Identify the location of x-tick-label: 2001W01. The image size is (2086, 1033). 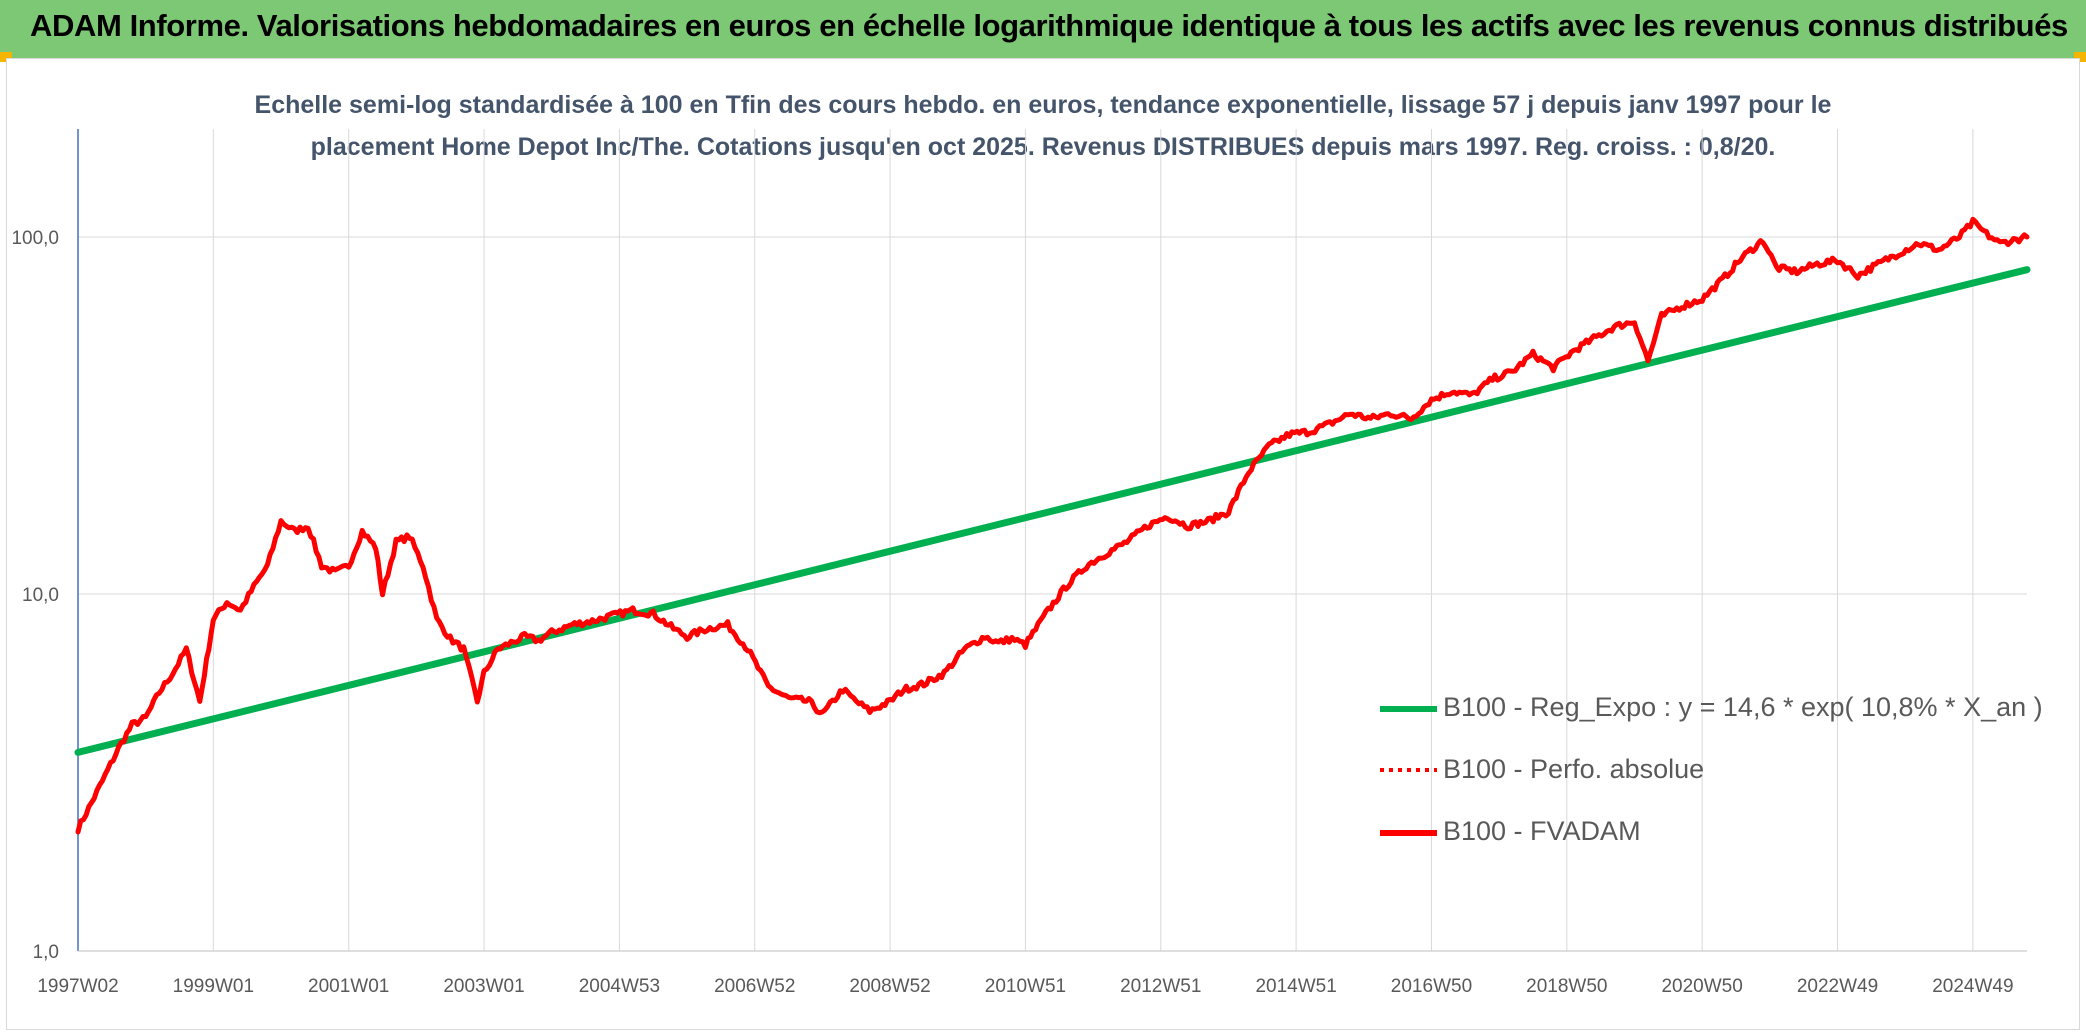
(348, 986).